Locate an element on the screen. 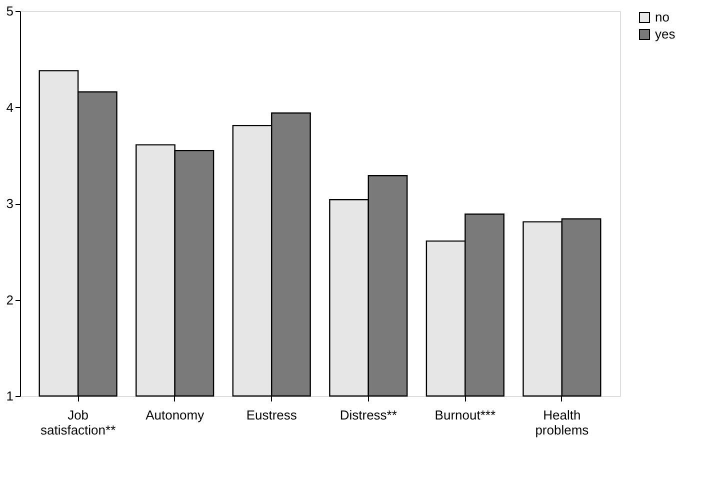 Image resolution: width=723 pixels, height=478 pixels. y-tick-label: 2 is located at coordinates (10, 300).